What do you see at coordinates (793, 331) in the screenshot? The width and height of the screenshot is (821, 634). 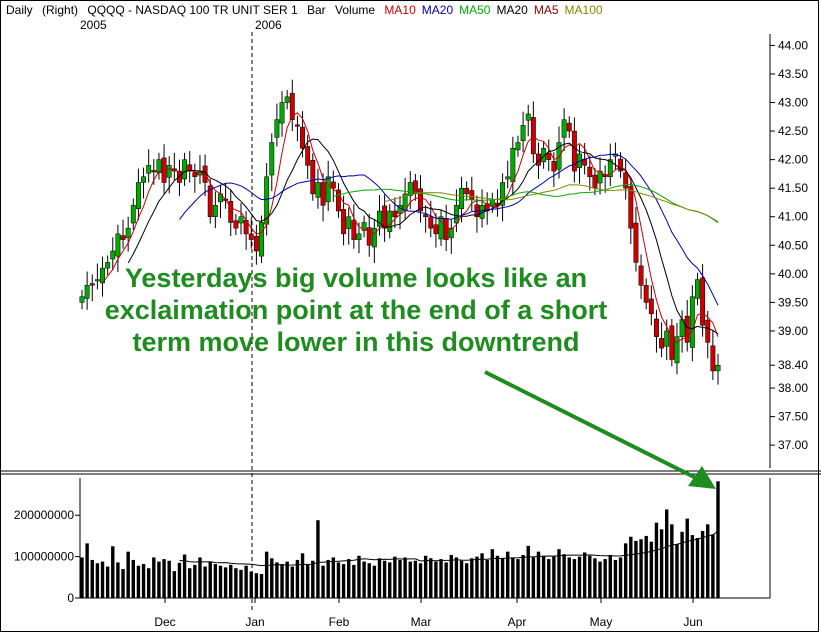 I see `price-tick-label-10: 39.00` at bounding box center [793, 331].